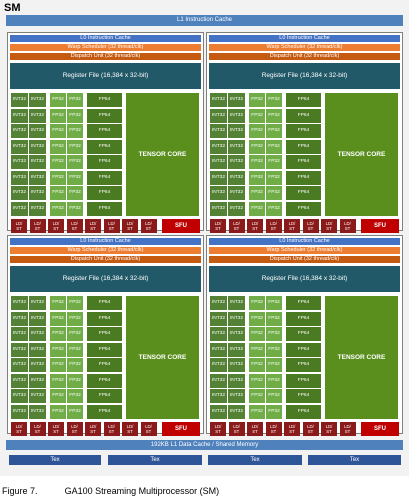 The image size is (409, 500). Describe the element at coordinates (204, 445) in the screenshot. I see `l1-data-cache: 192KB L1 Data Cache / Shared Memory` at that location.